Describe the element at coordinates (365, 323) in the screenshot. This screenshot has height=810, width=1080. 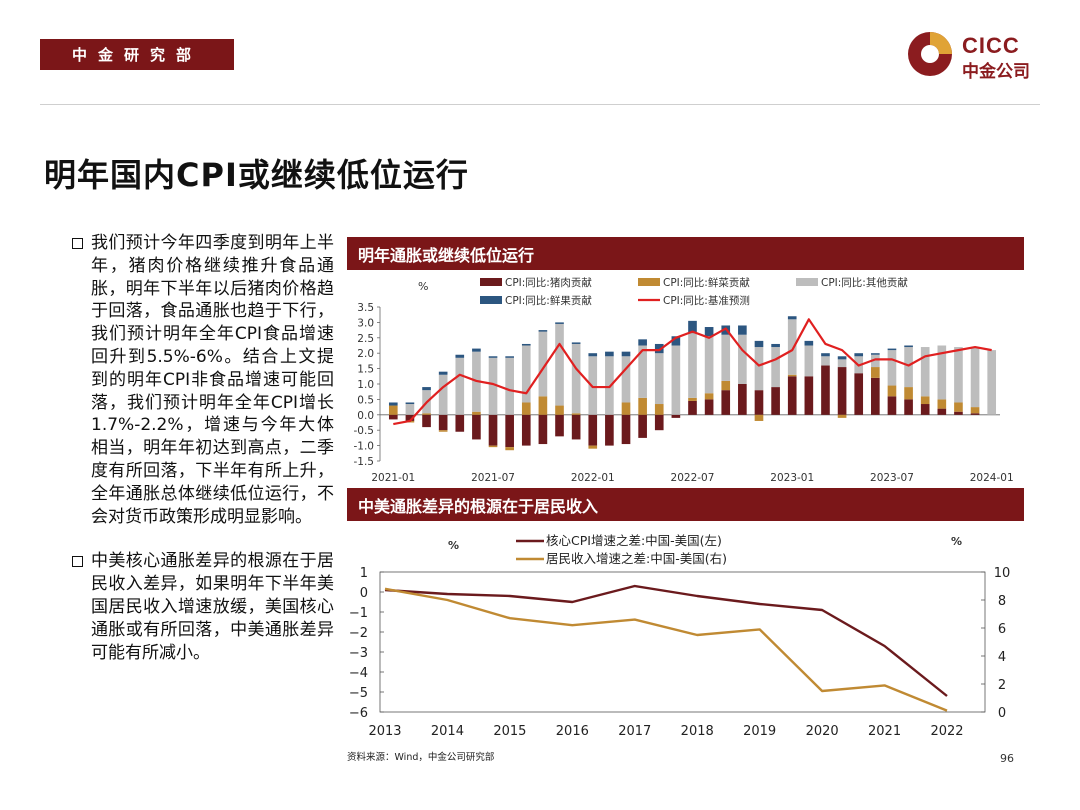
I see `y-tick-label: 3.0` at that location.